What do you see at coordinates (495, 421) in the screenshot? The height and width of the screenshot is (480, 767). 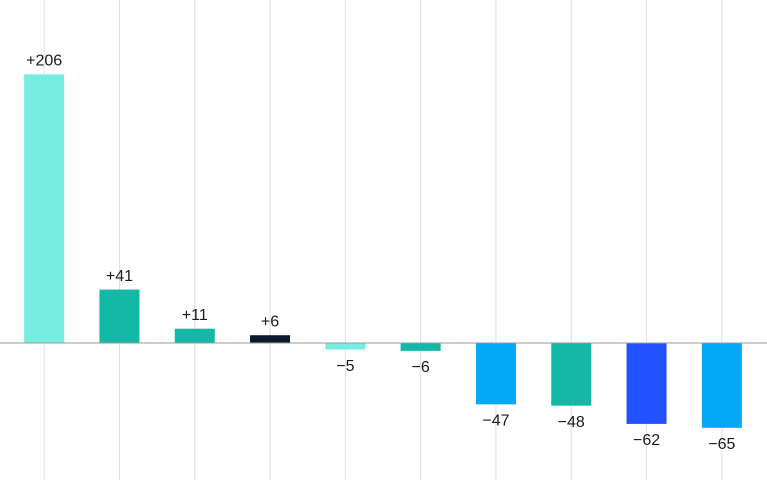 I see `value-label: −47` at bounding box center [495, 421].